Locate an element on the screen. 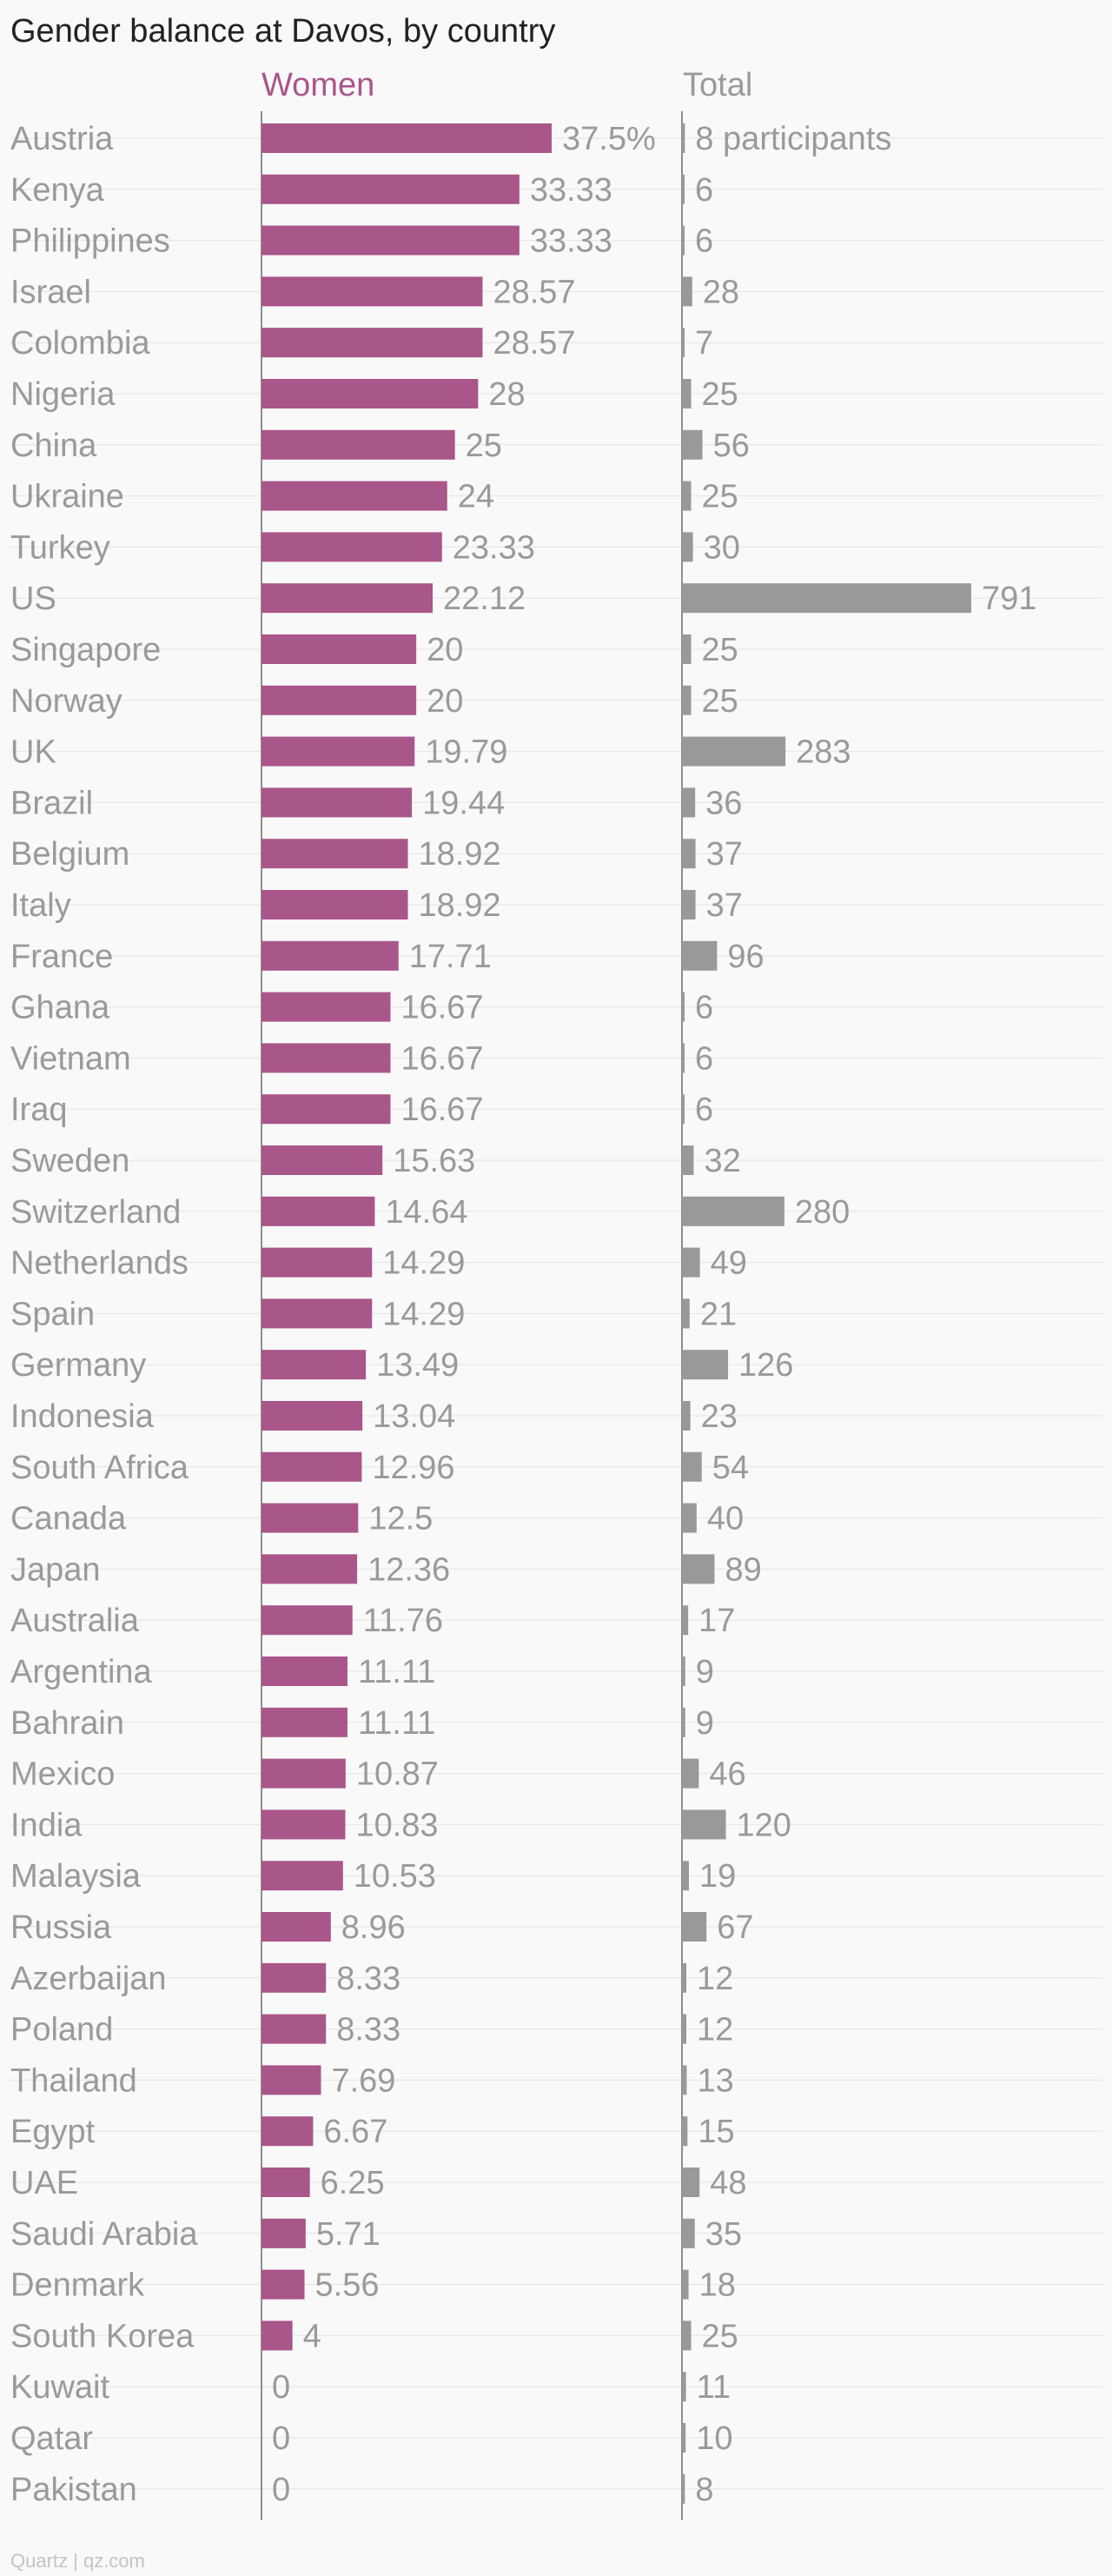  women-value-label: 8.96 is located at coordinates (373, 1928).